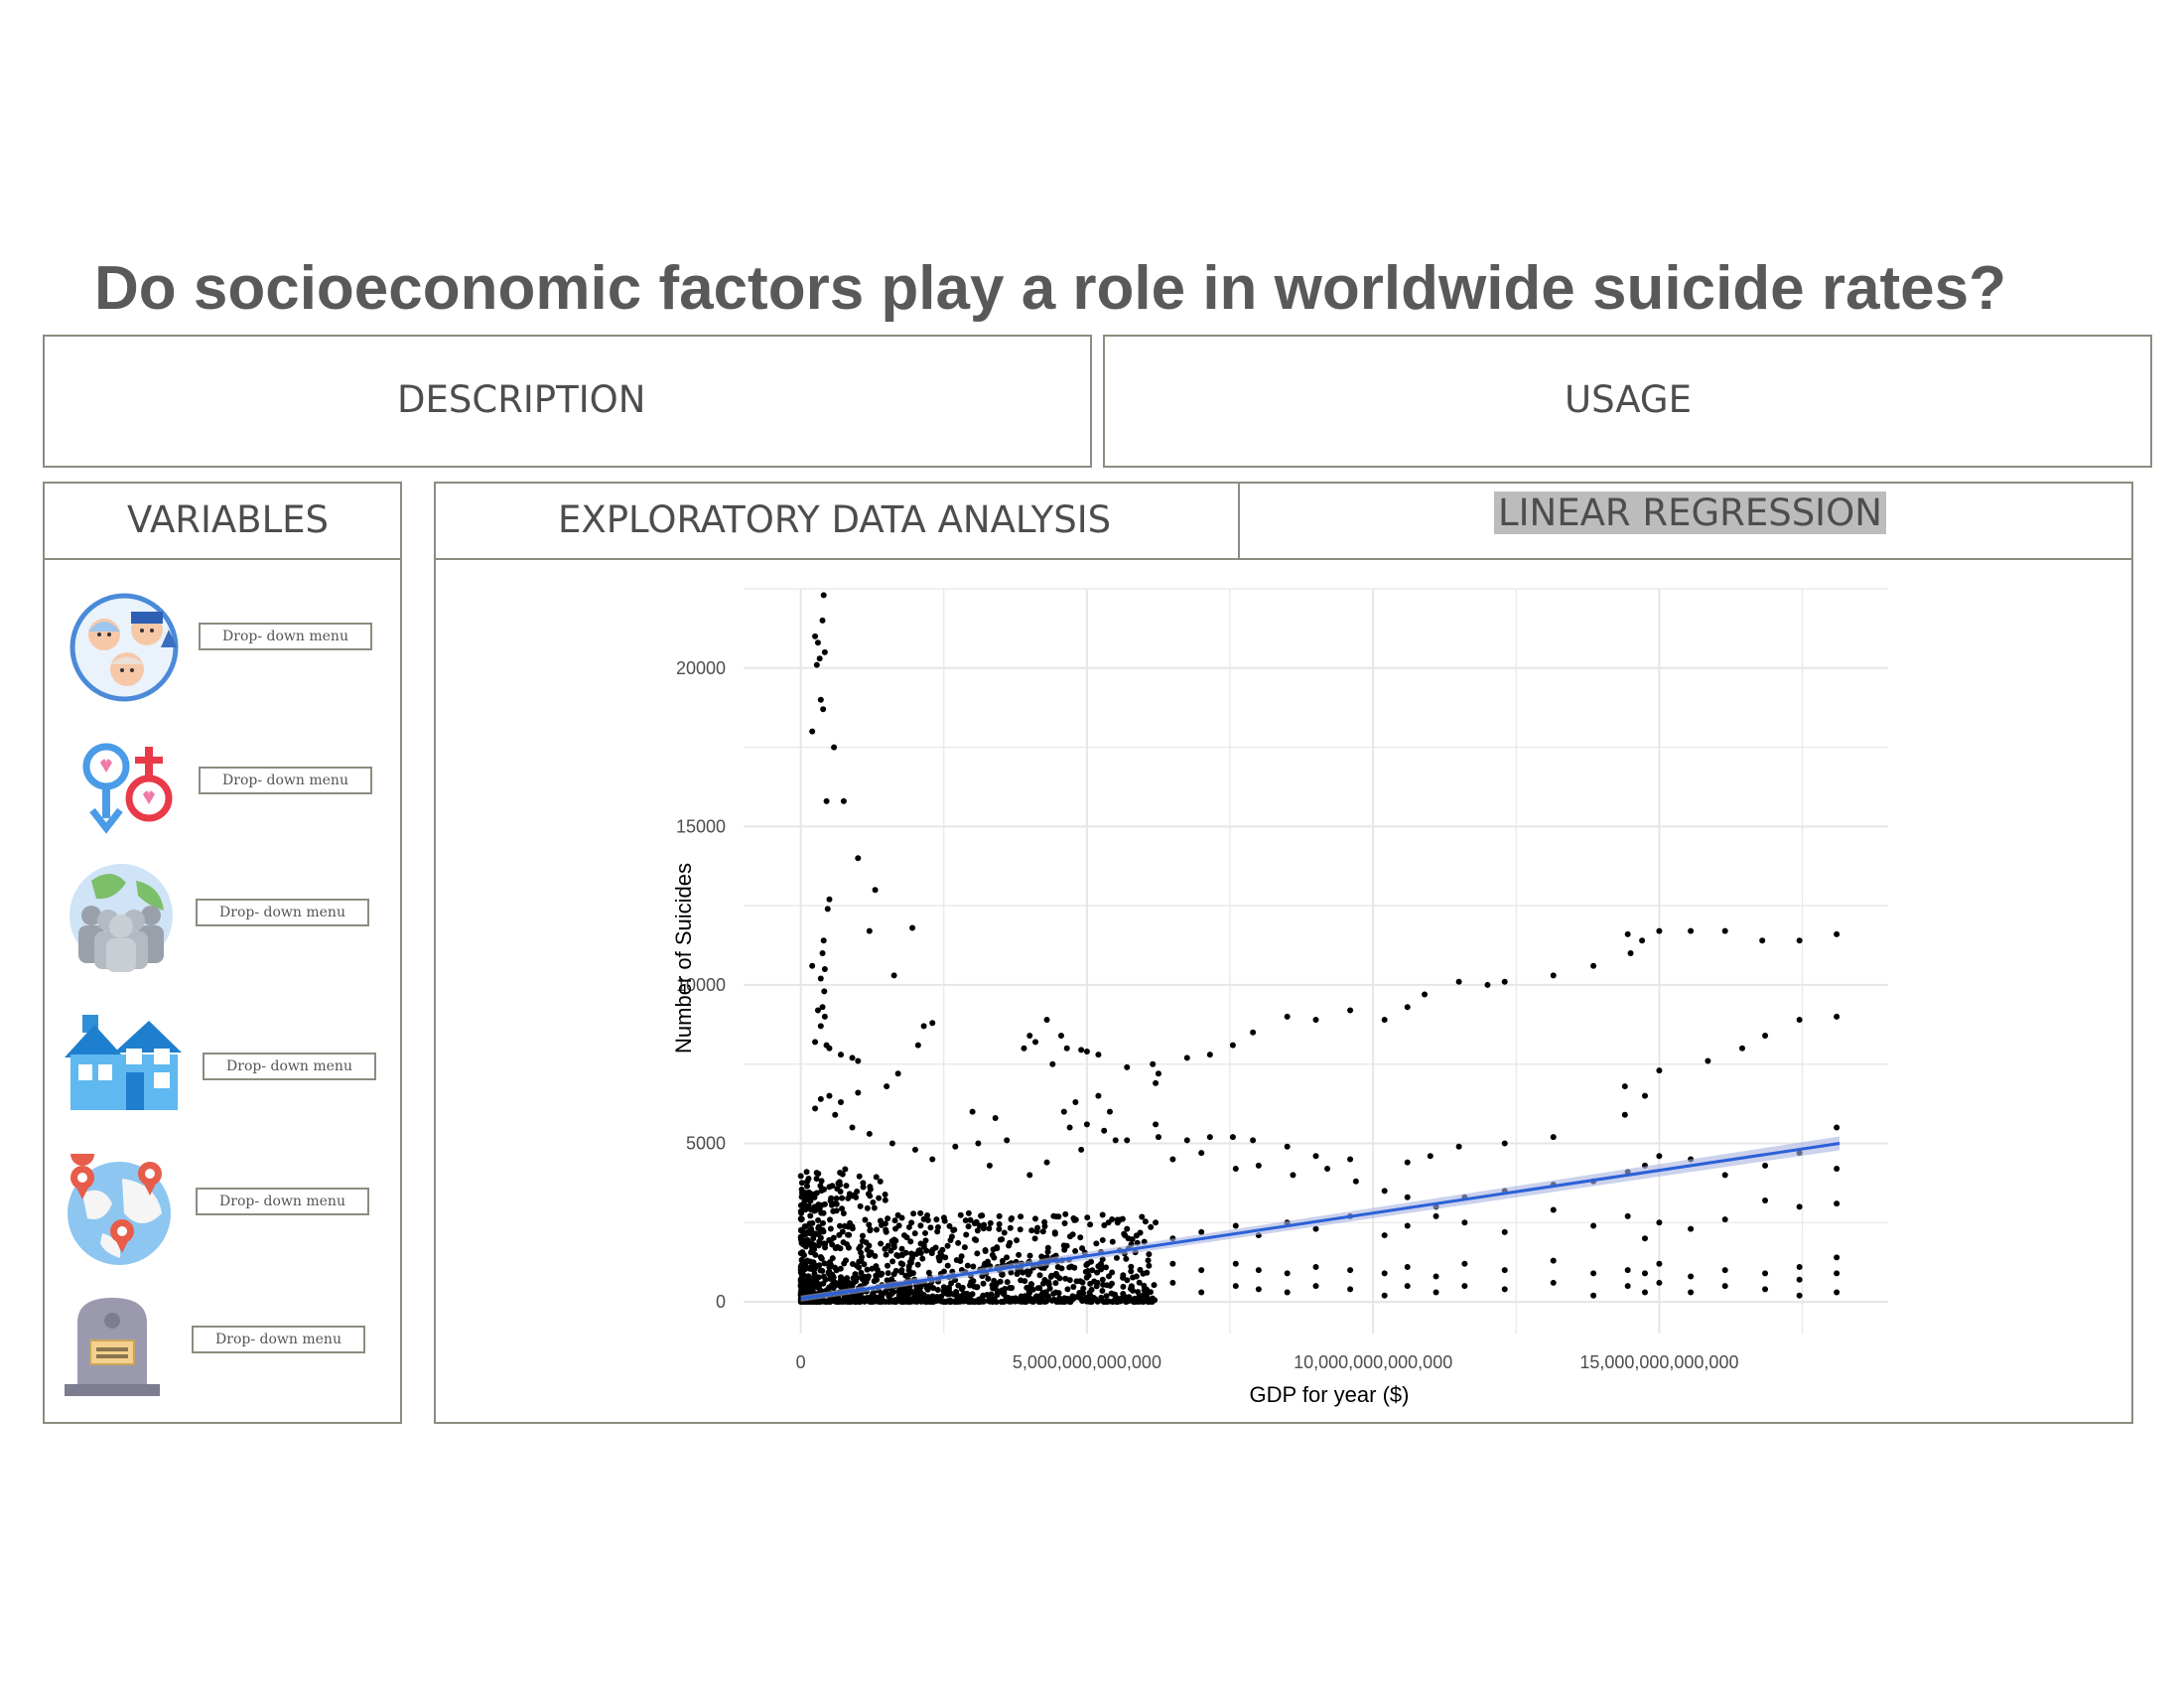 The height and width of the screenshot is (1688, 2184). Describe the element at coordinates (289, 1066) in the screenshot. I see `housing-dropdown: Drop- down menu` at that location.